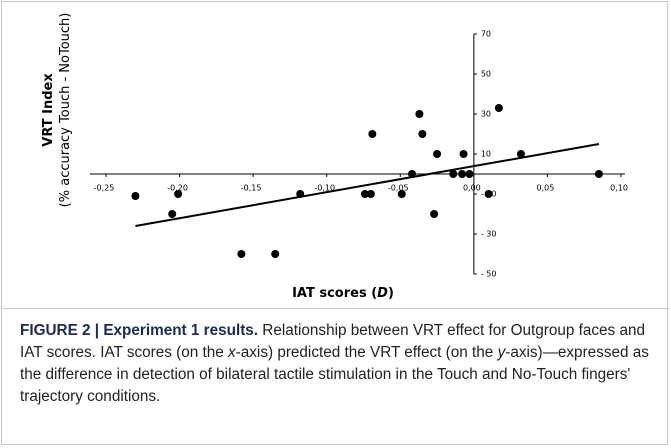 The height and width of the screenshot is (448, 671). I want to click on x-axis-label-part: D, so click(382, 293).